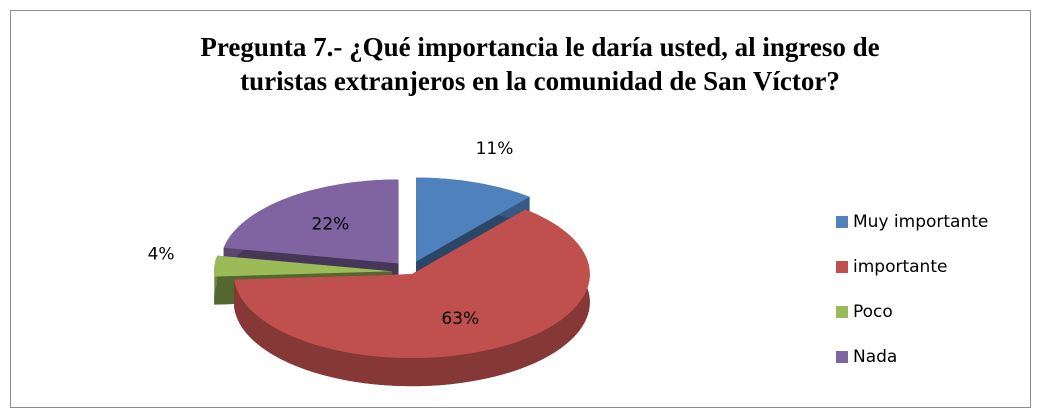 The image size is (1041, 418). Describe the element at coordinates (460, 319) in the screenshot. I see `data-label: 63%` at that location.